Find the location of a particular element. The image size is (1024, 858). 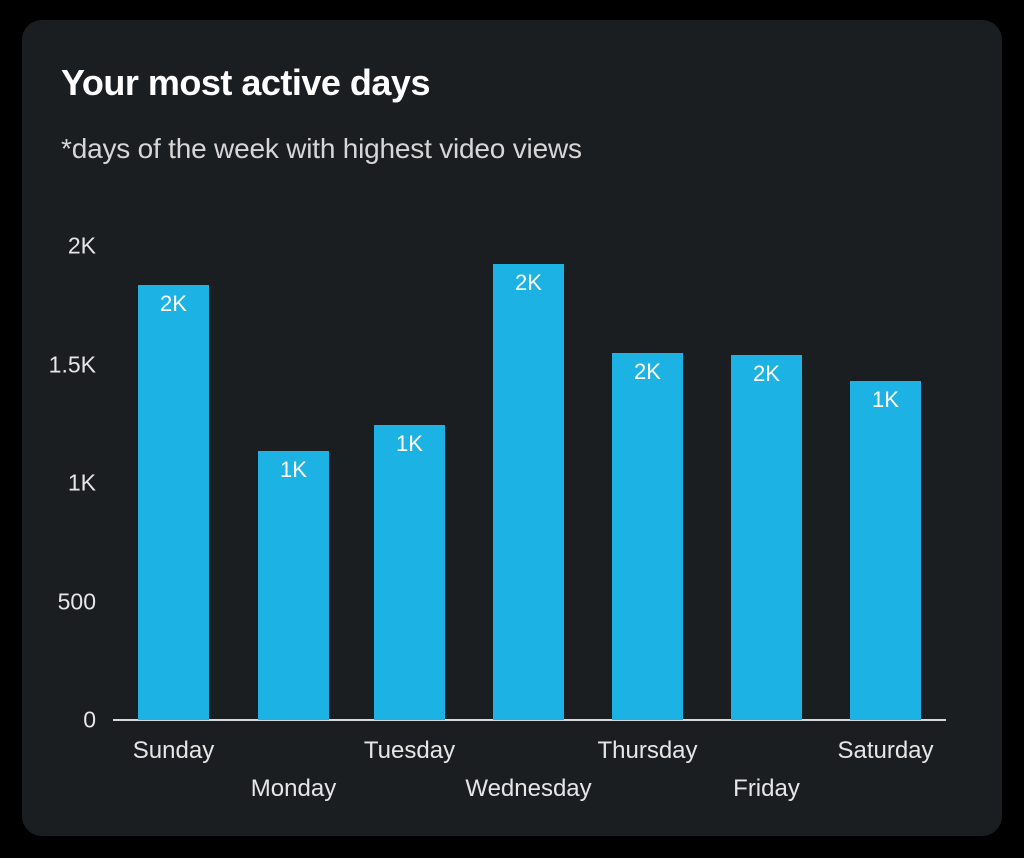

bar-thursday: 2K is located at coordinates (647, 536).